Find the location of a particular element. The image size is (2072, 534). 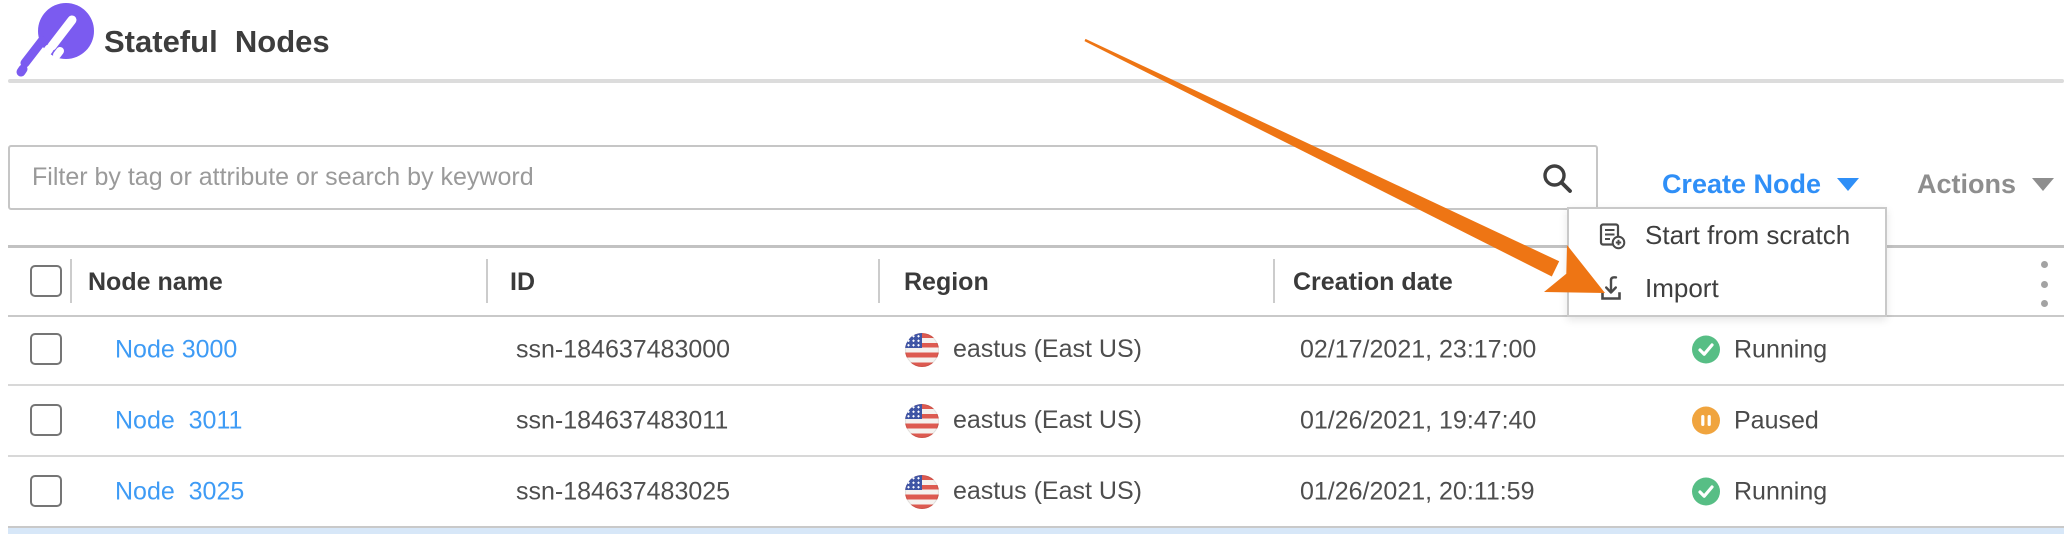

import-icon is located at coordinates (1612, 289).